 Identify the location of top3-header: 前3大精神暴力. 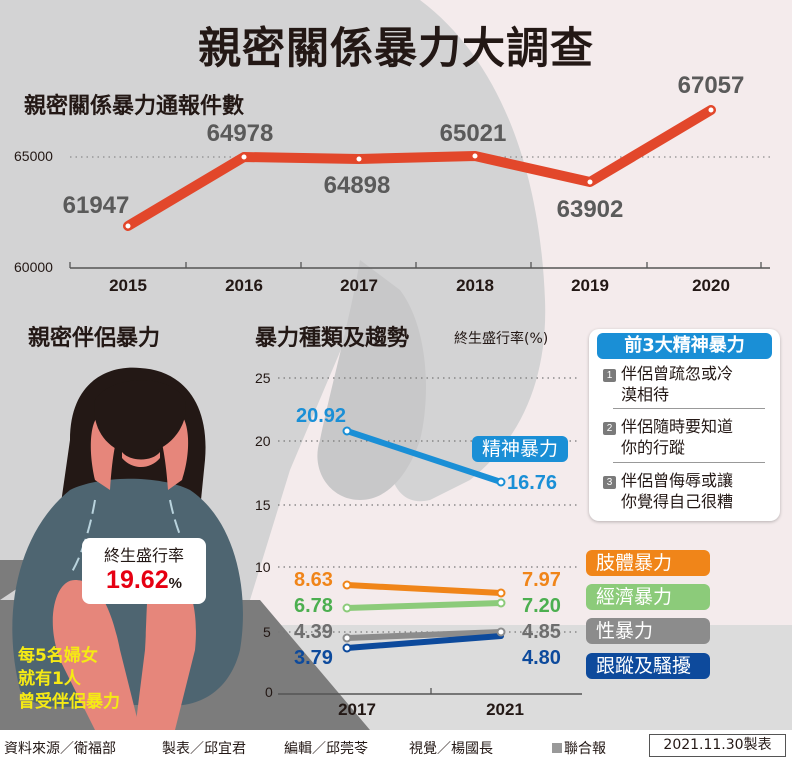
(684, 346).